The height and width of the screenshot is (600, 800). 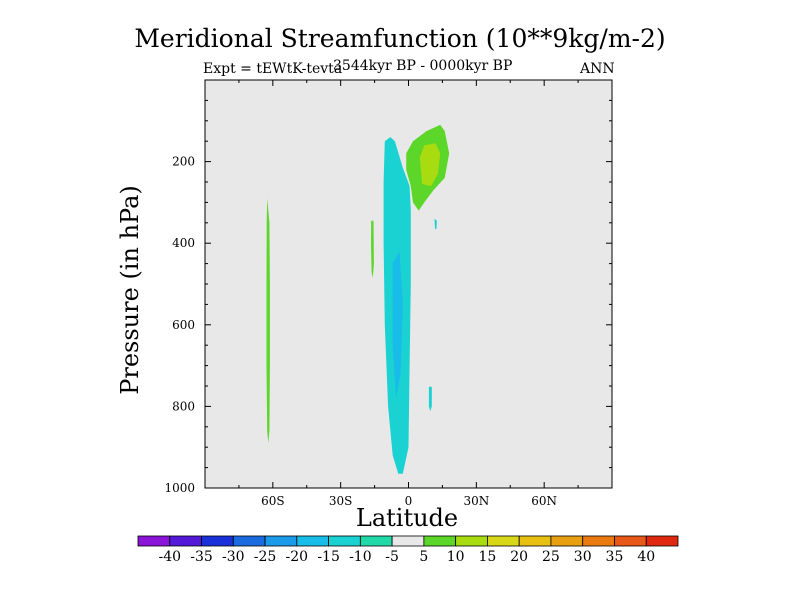 I want to click on colorbar: -40 -35 -30 -25 -20 -15 -10 -5 5 10 15 20 25 30 35 40, so click(x=408, y=550).